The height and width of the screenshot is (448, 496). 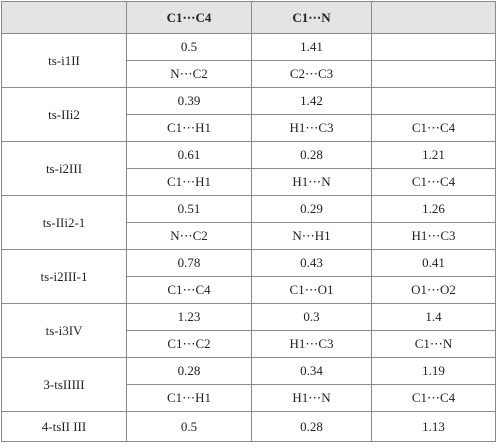 I want to click on header-cell: C1⋯C4, so click(x=189, y=17).